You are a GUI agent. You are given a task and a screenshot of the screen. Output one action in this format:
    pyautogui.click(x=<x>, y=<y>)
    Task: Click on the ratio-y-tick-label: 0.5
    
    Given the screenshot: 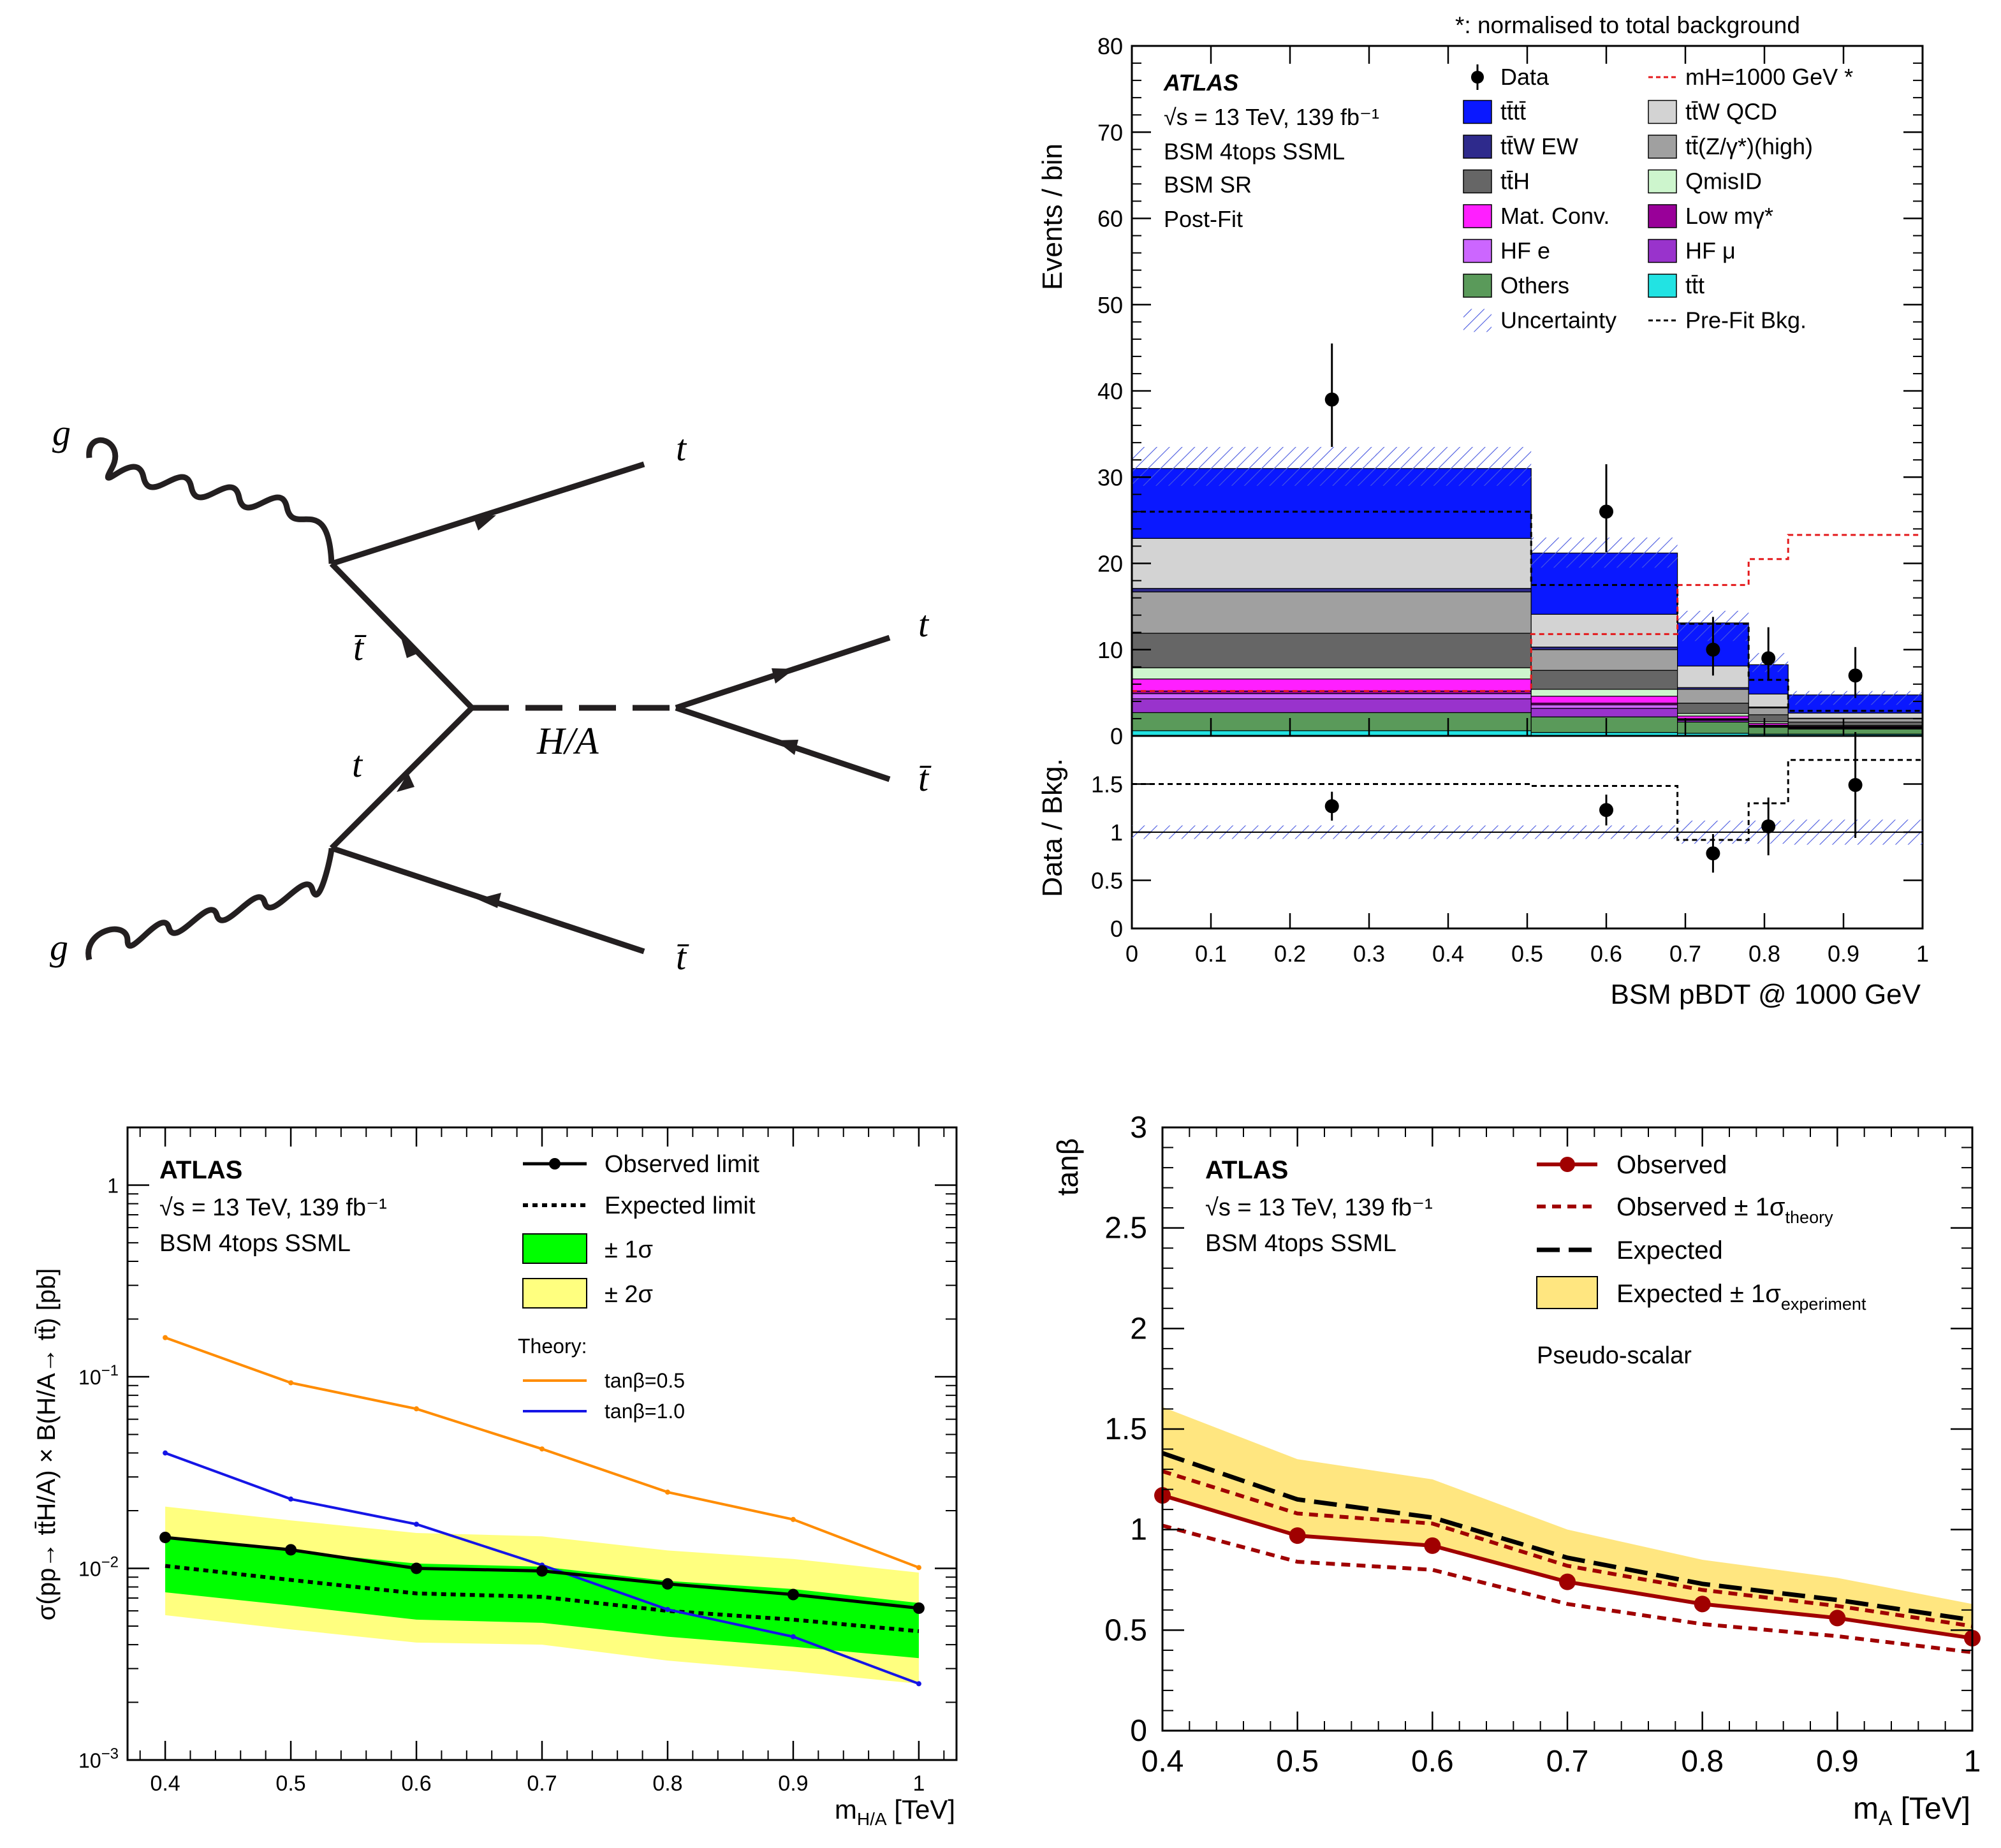 What is the action you would take?
    pyautogui.click(x=1107, y=881)
    